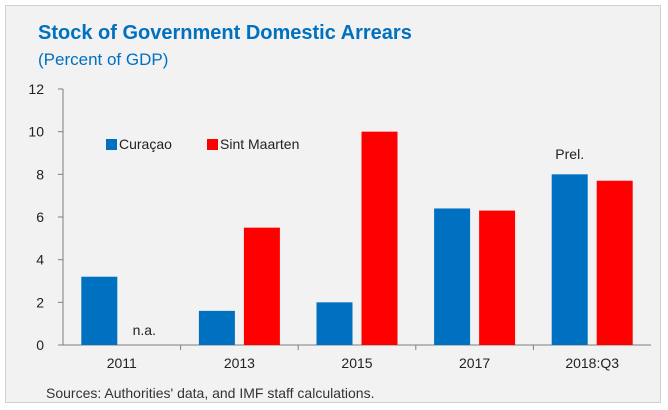  Describe the element at coordinates (40, 302) in the screenshot. I see `y-tick-label: 2` at that location.